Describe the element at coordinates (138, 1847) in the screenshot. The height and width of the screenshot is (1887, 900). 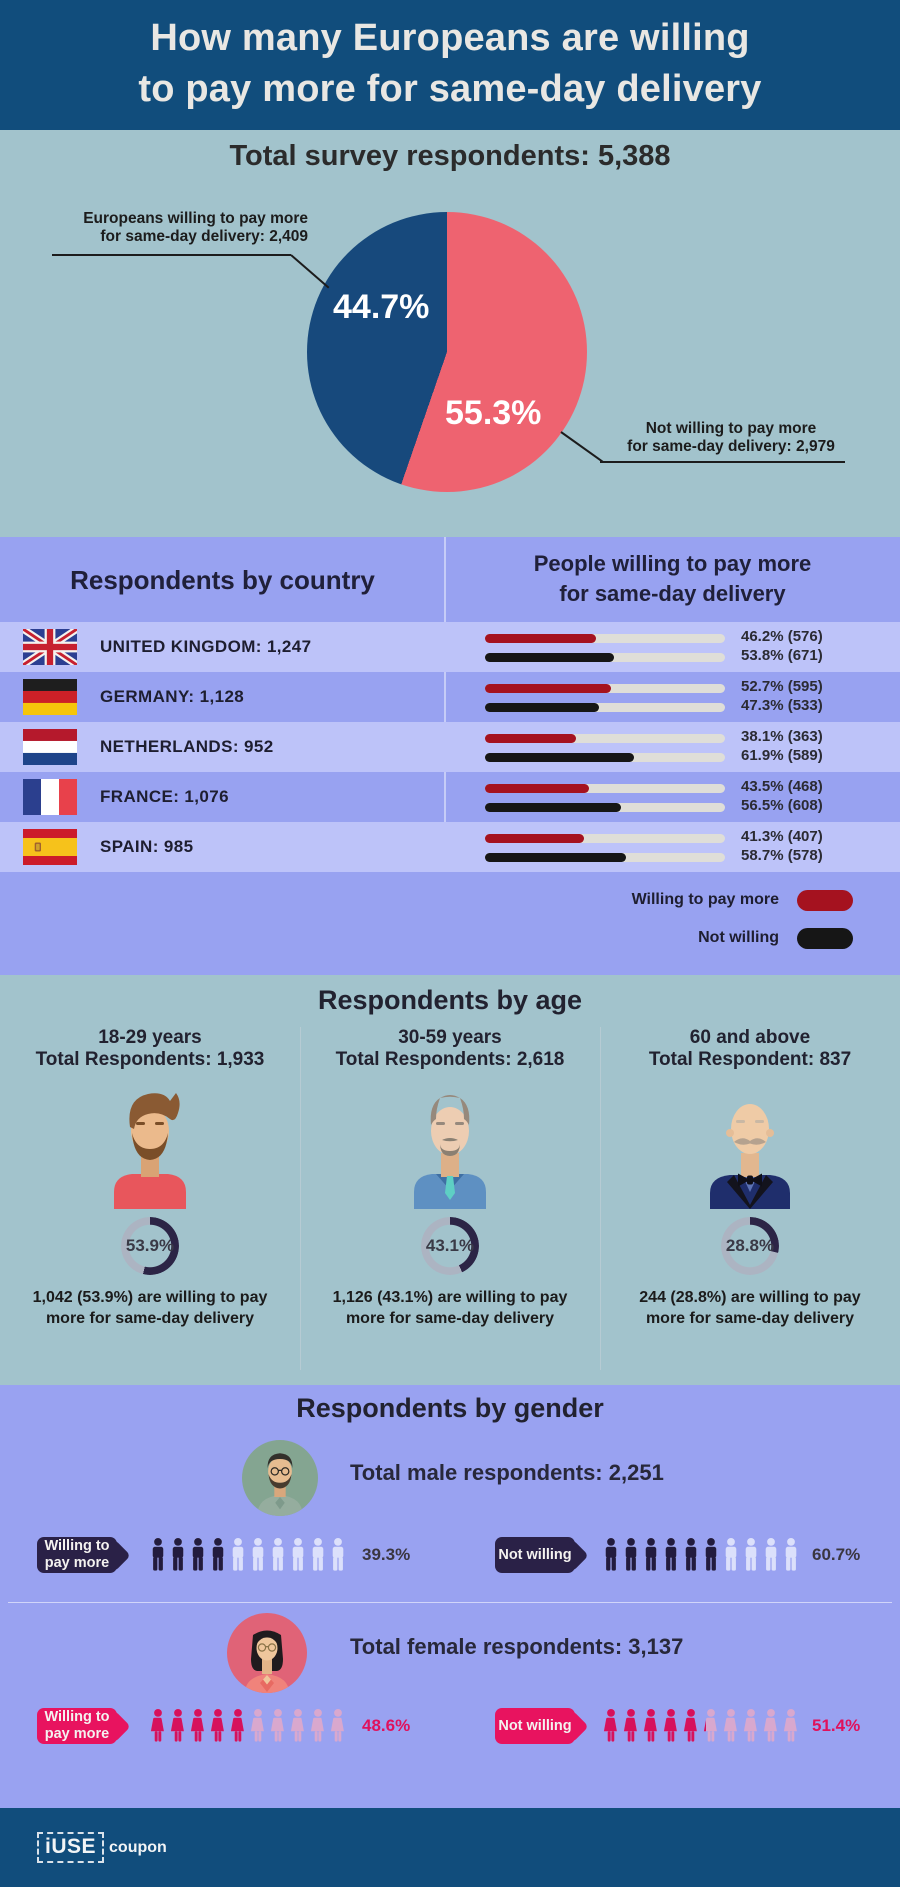
I see `brand-logo-suffix: coupon` at that location.